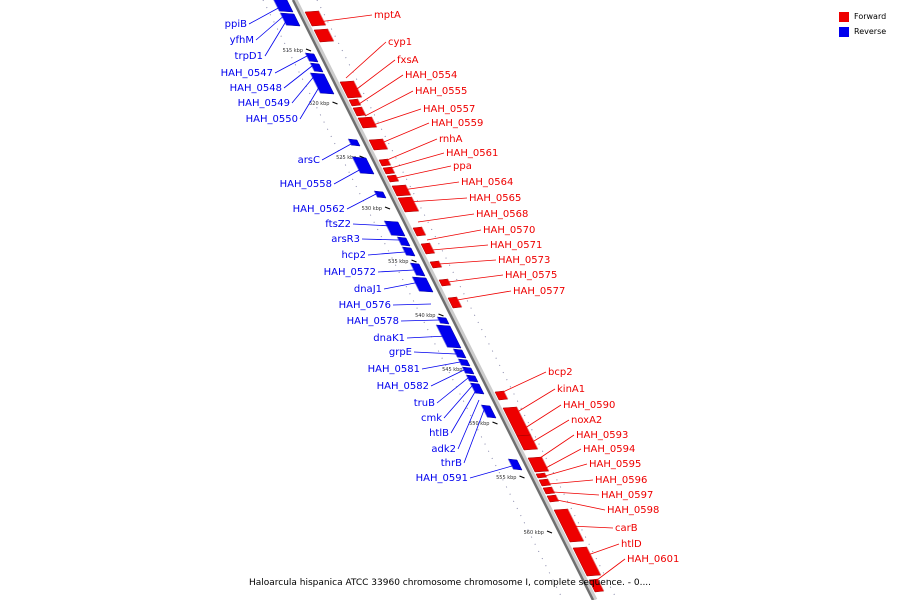 This screenshot has height=600, width=900. What do you see at coordinates (247, 73) in the screenshot?
I see `reverse-gene-label: HAH_0547` at bounding box center [247, 73].